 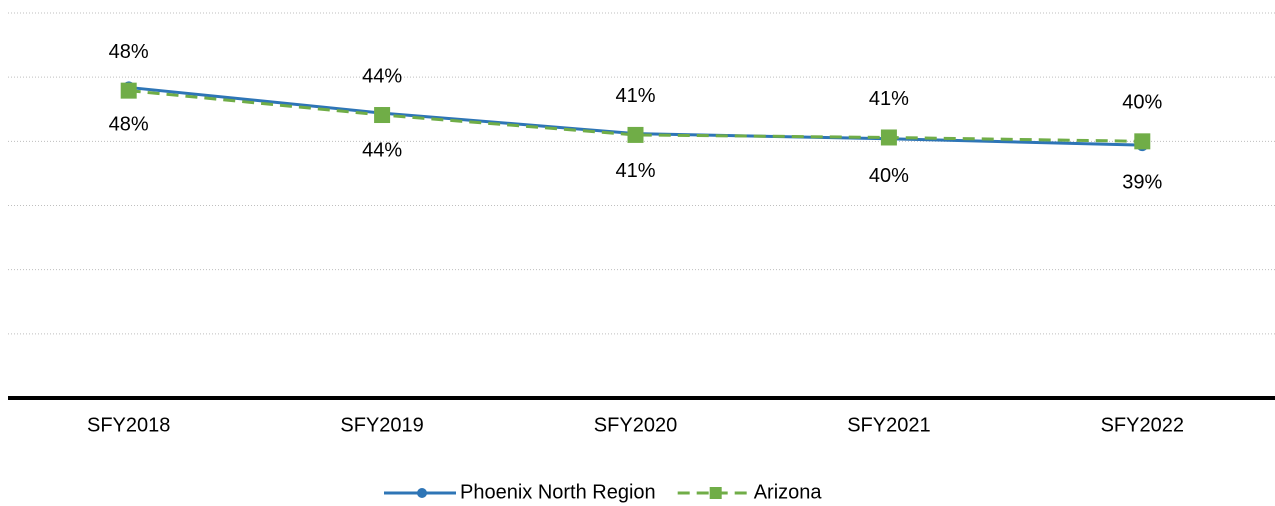 I want to click on x-tick-label: SFY2022, so click(x=1142, y=425).